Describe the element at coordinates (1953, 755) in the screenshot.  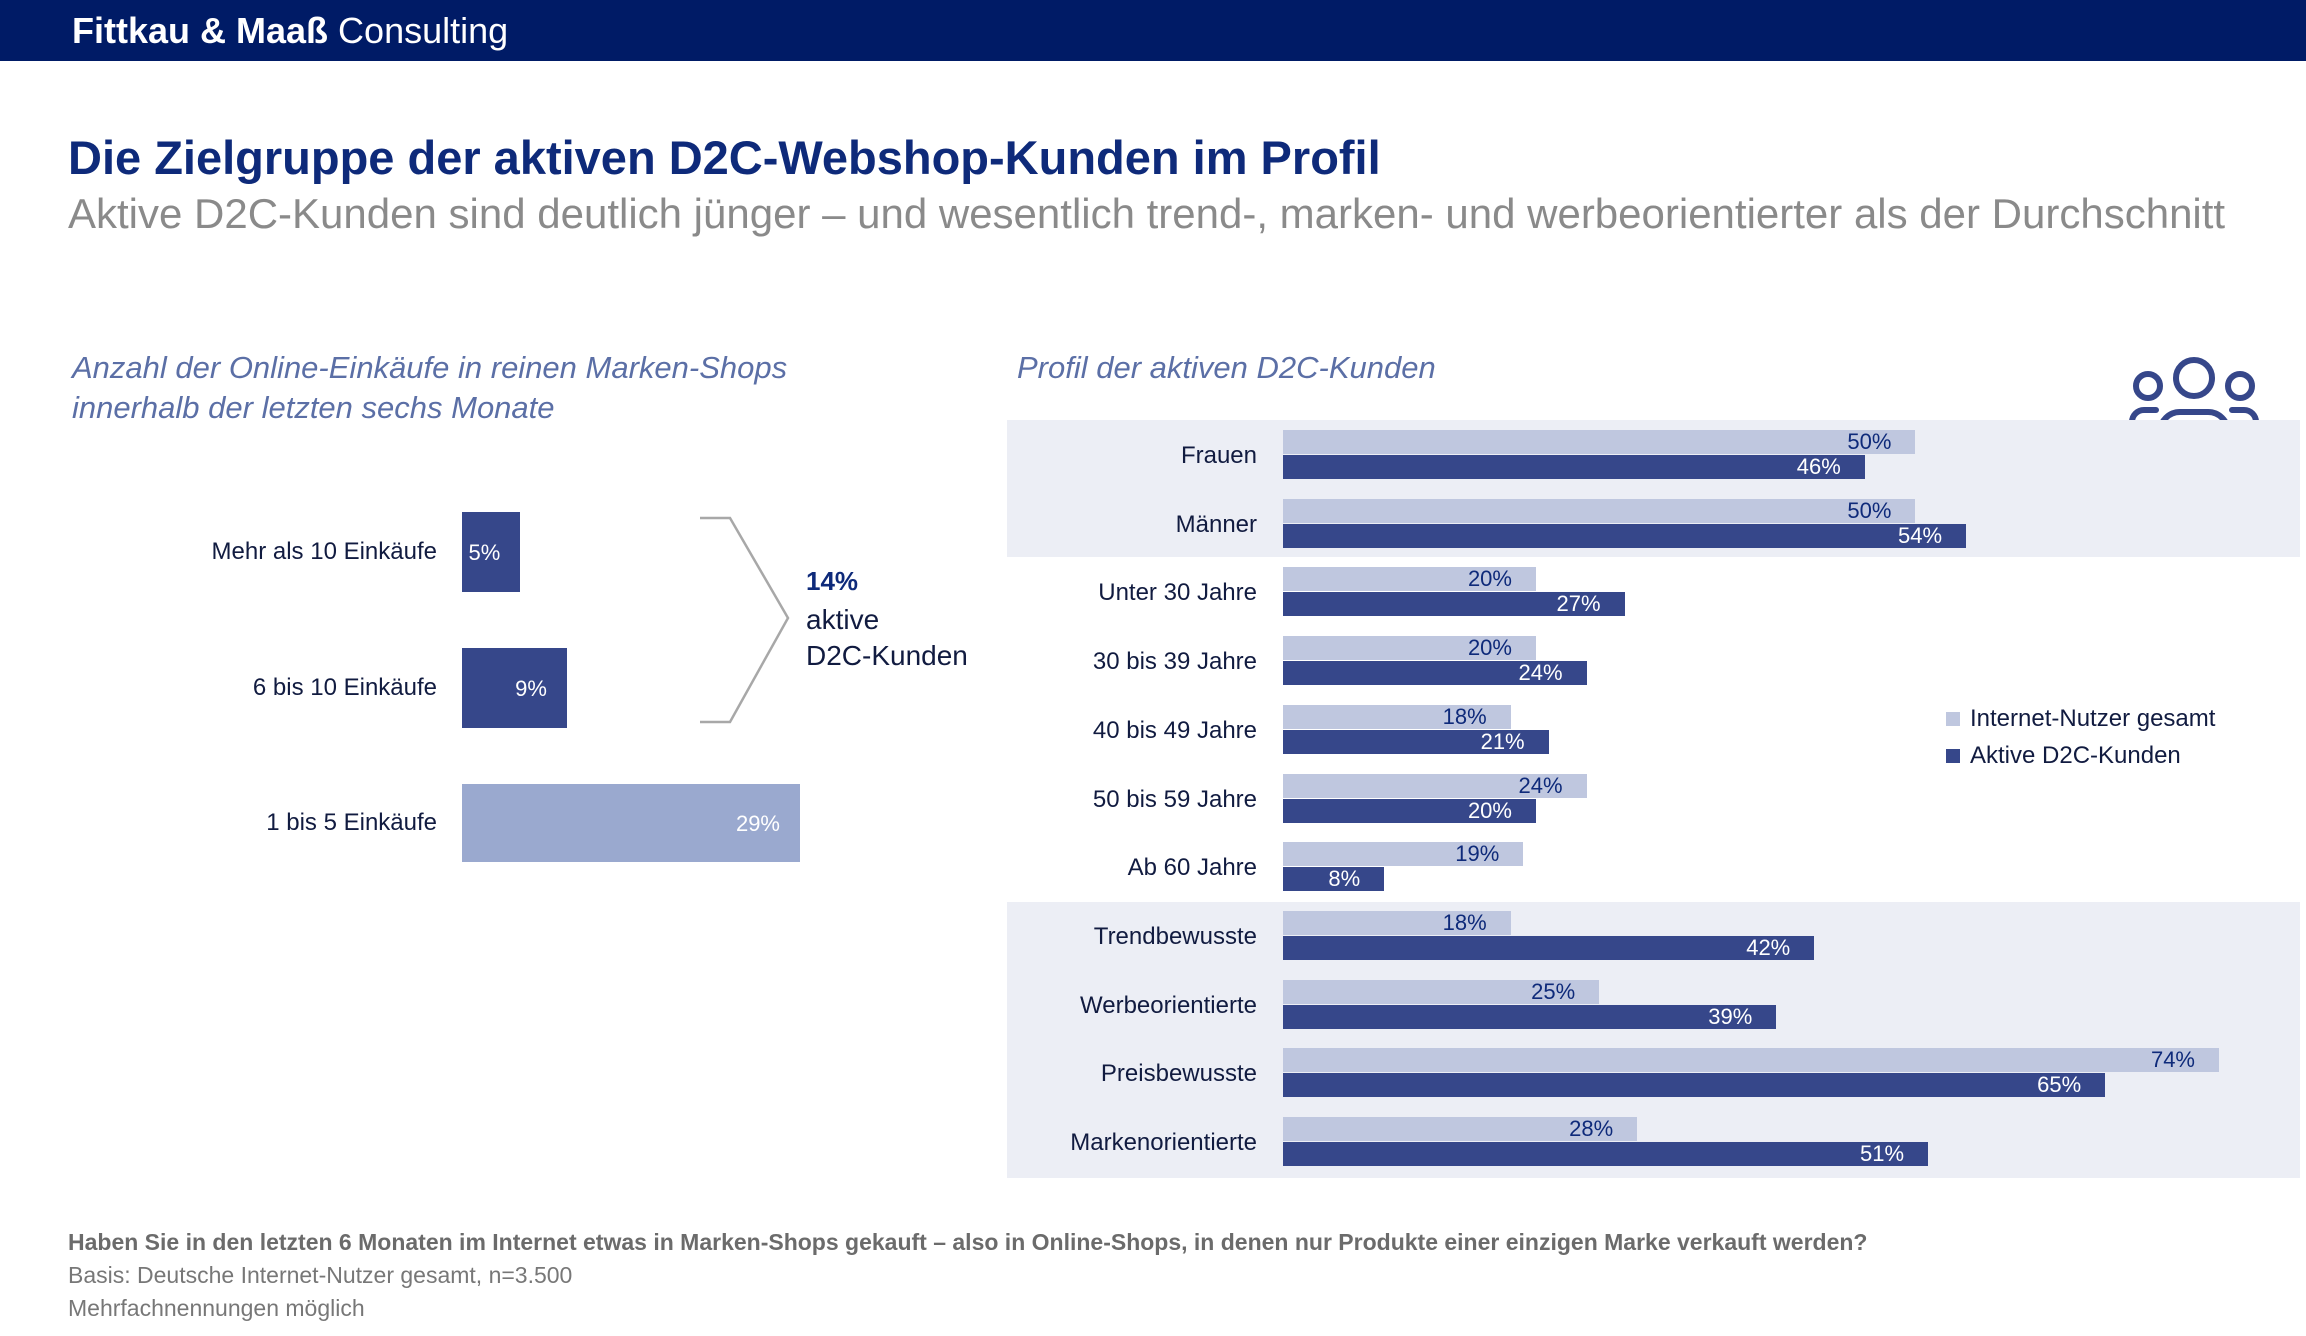
I see `legend-swatch-dark` at that location.